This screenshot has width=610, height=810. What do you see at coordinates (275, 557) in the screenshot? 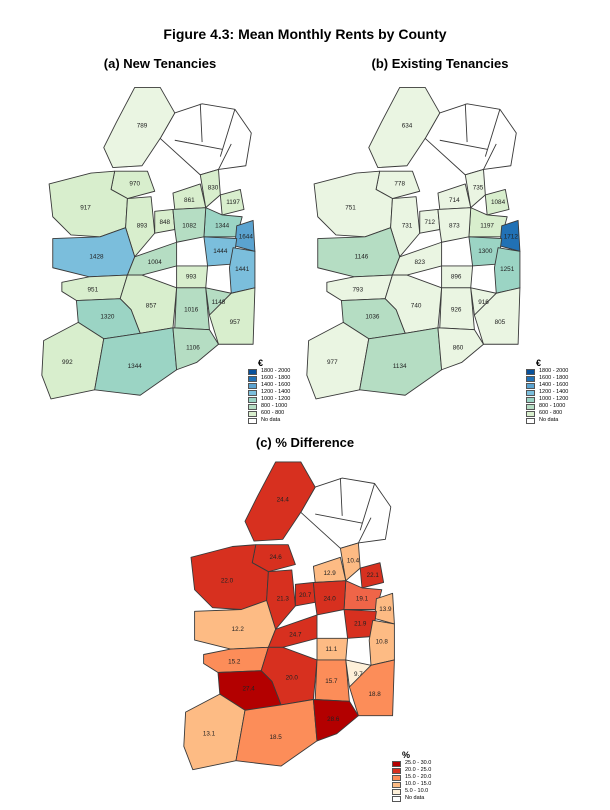
I see `value-label-sligo: 24.6` at bounding box center [275, 557].